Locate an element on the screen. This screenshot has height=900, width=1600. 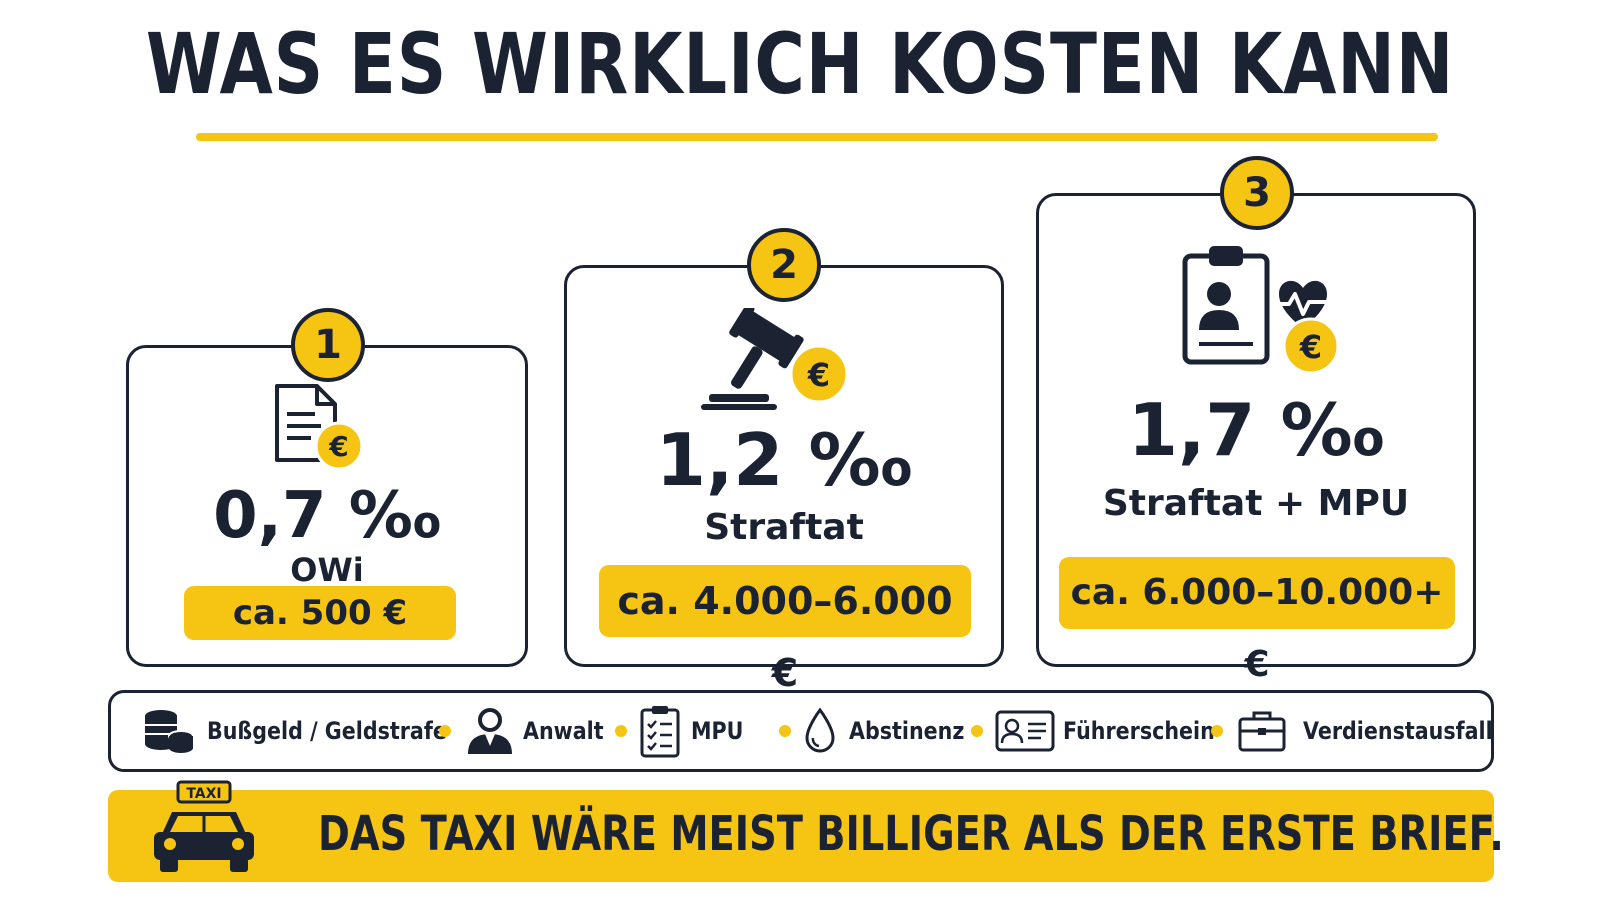
document-euro-icon: € is located at coordinates (319, 427).